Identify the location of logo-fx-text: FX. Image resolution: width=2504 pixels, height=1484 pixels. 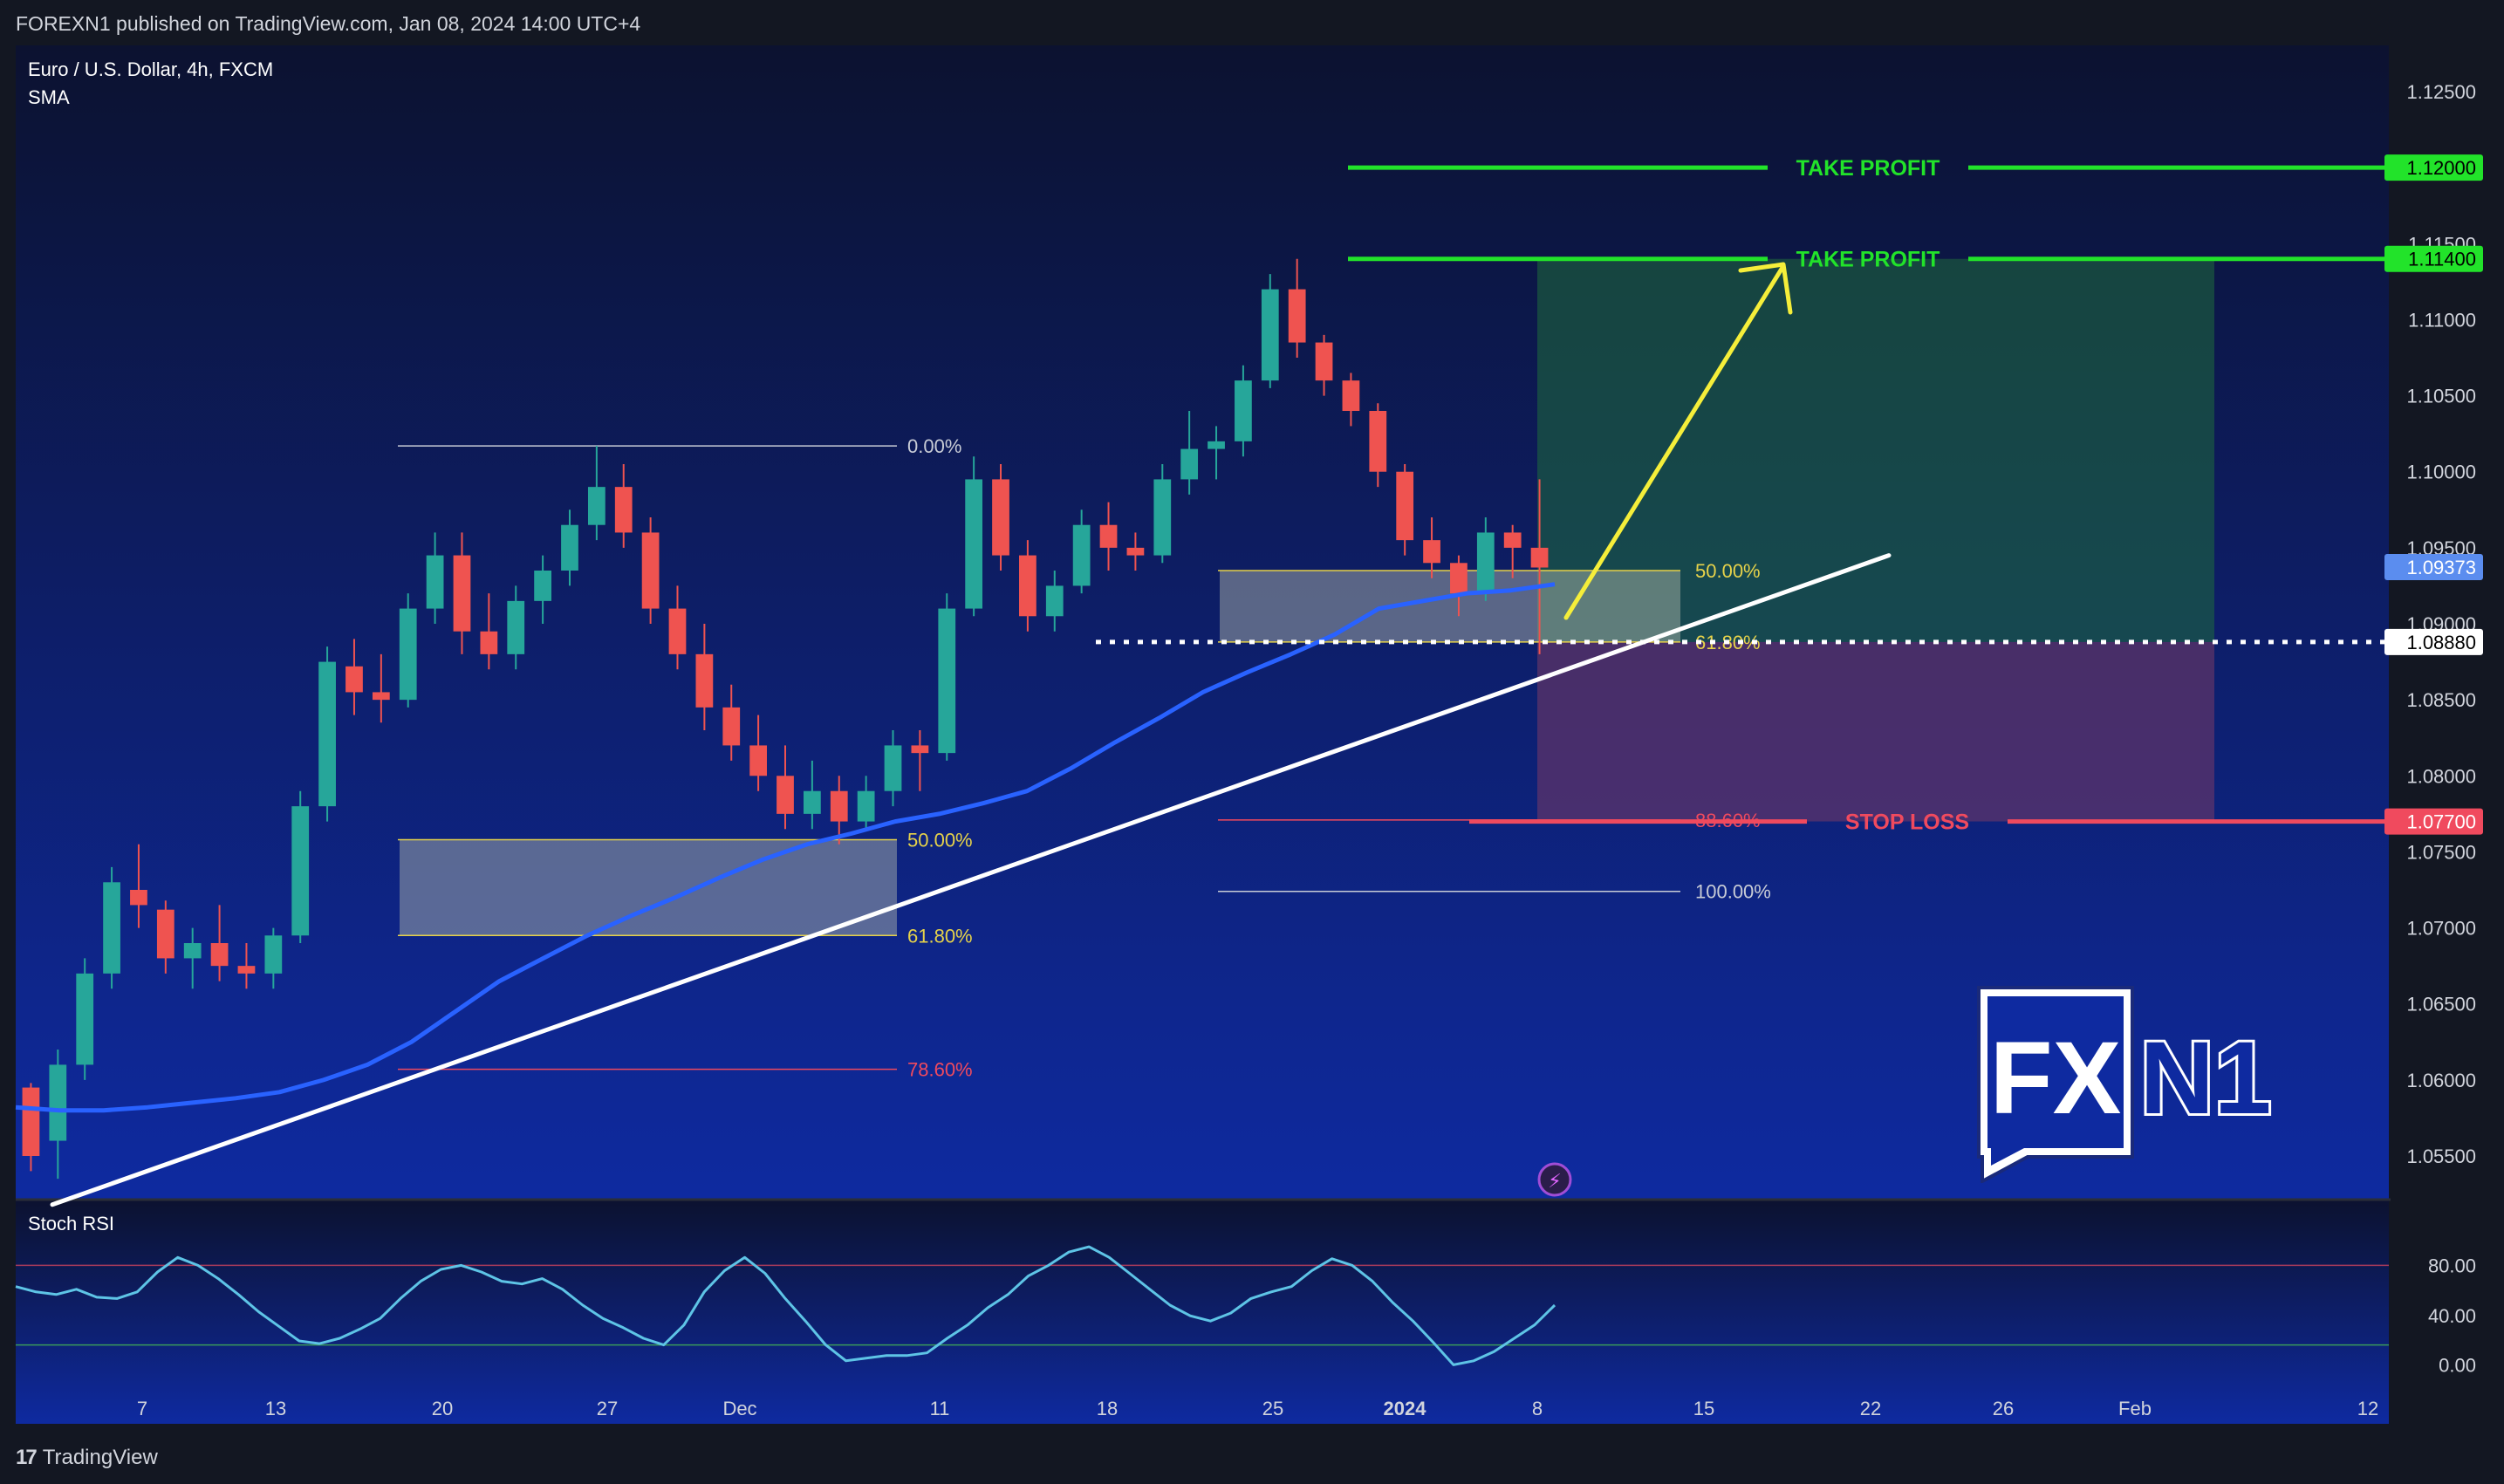
(2056, 1078).